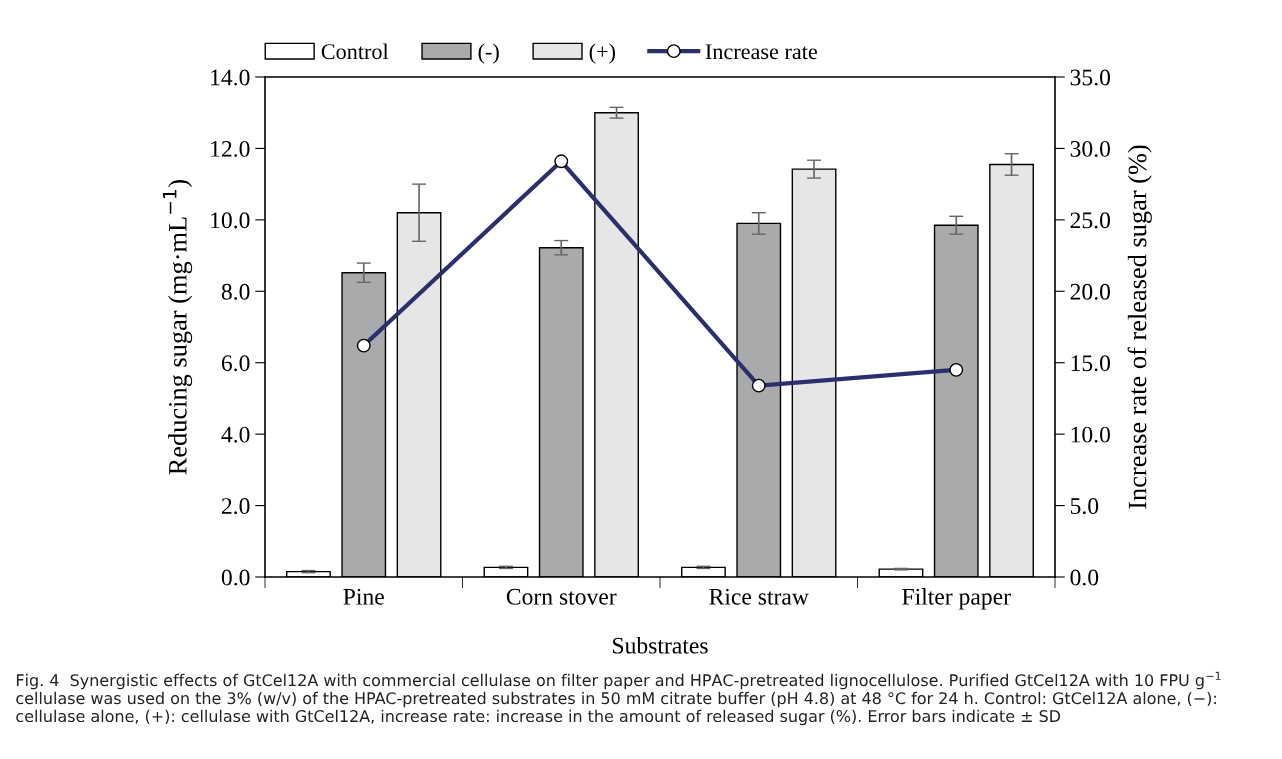 This screenshot has width=1282, height=759. Describe the element at coordinates (230, 220) in the screenshot. I see `y-tick-label: 10.0` at that location.